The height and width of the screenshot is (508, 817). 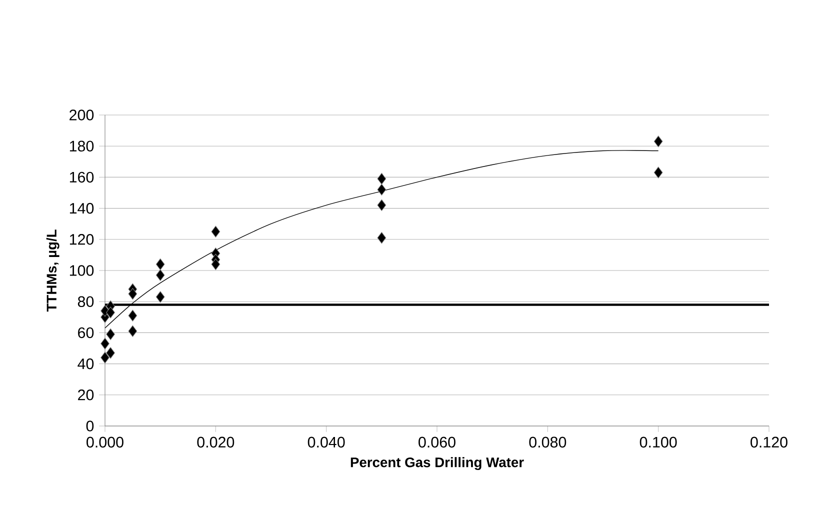 I want to click on y-tick-label: 180, so click(x=82, y=146).